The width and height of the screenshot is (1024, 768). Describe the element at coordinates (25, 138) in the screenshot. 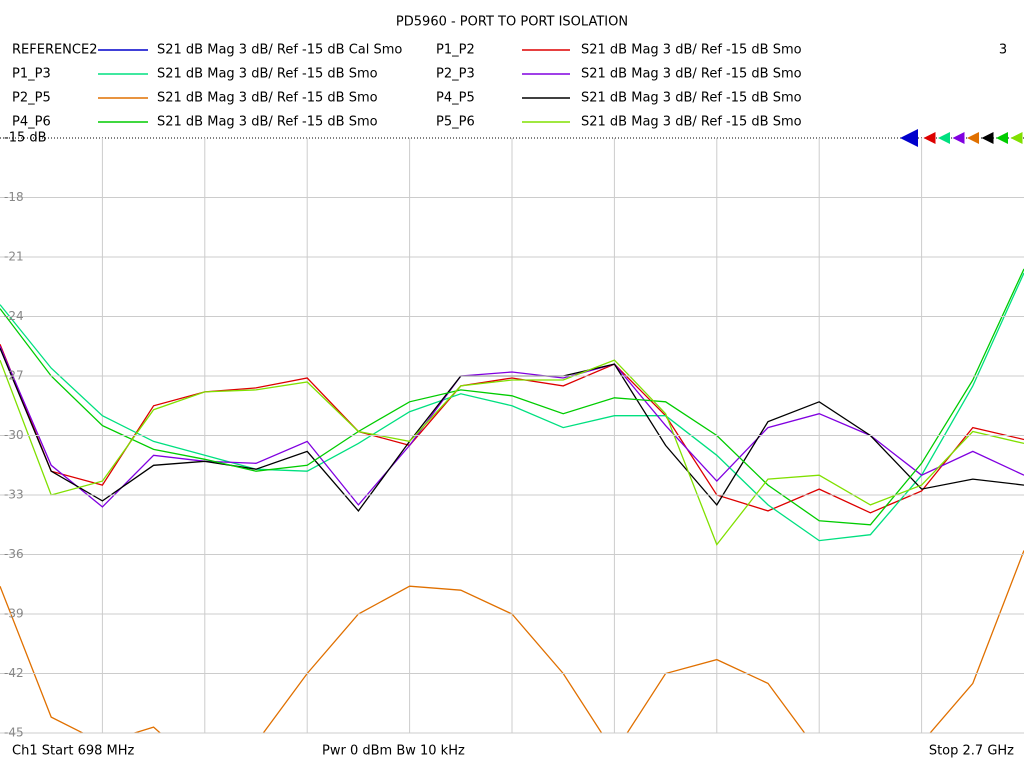

I see `y-tick-label: -15 dB` at that location.